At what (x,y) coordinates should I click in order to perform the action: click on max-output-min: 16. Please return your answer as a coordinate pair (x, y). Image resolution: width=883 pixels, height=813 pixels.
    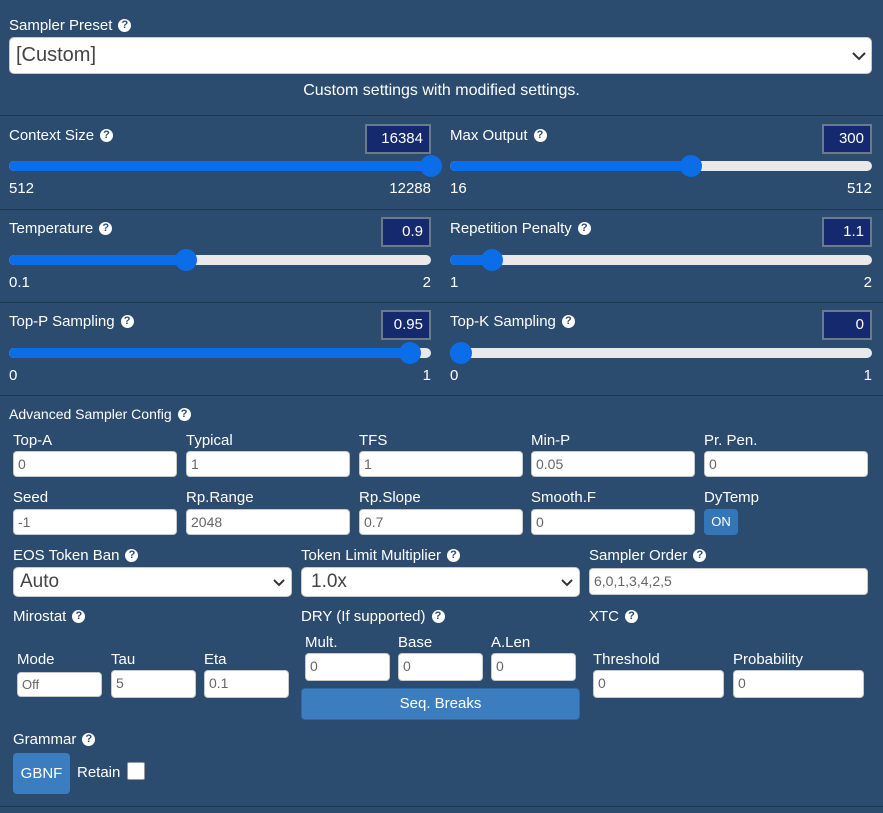
    Looking at the image, I should click on (458, 188).